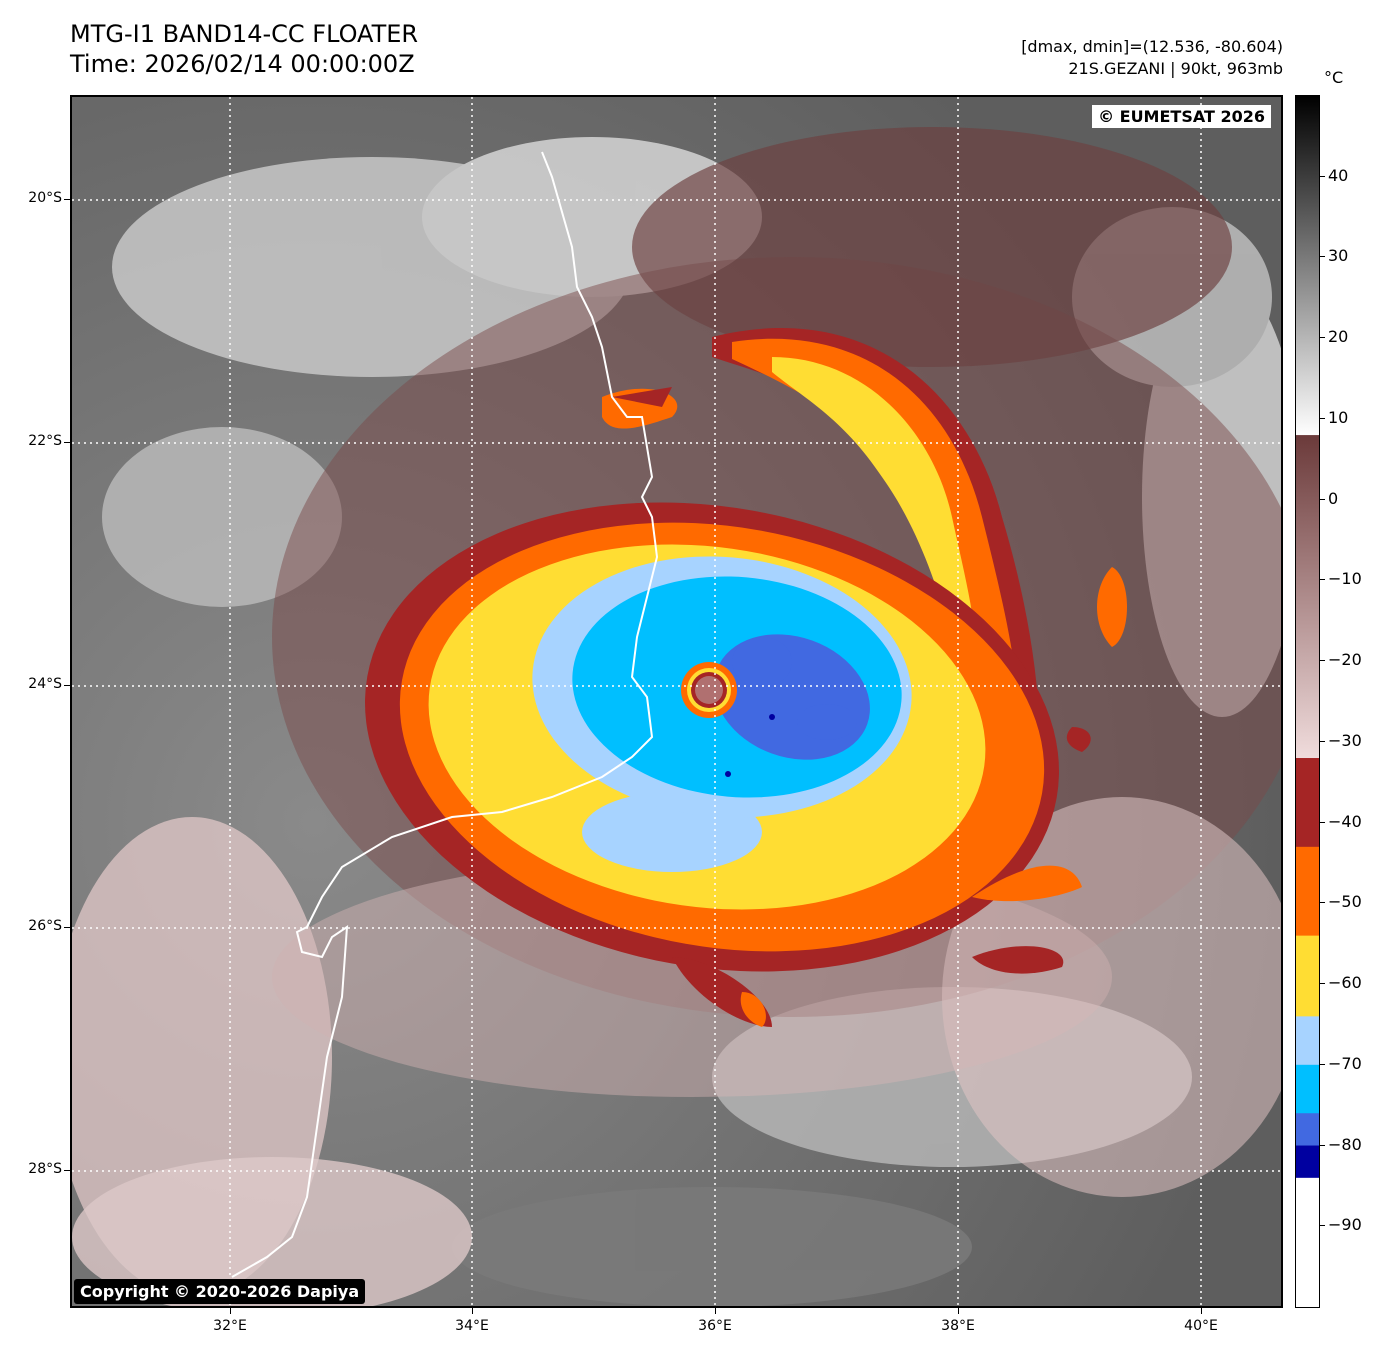 This screenshot has width=1388, height=1359. Describe the element at coordinates (1338, 417) in the screenshot. I see `colorbar-tick-label: 10` at that location.